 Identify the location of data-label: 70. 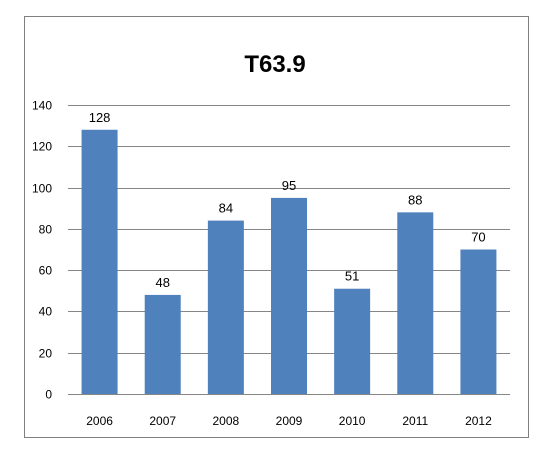
(478, 237).